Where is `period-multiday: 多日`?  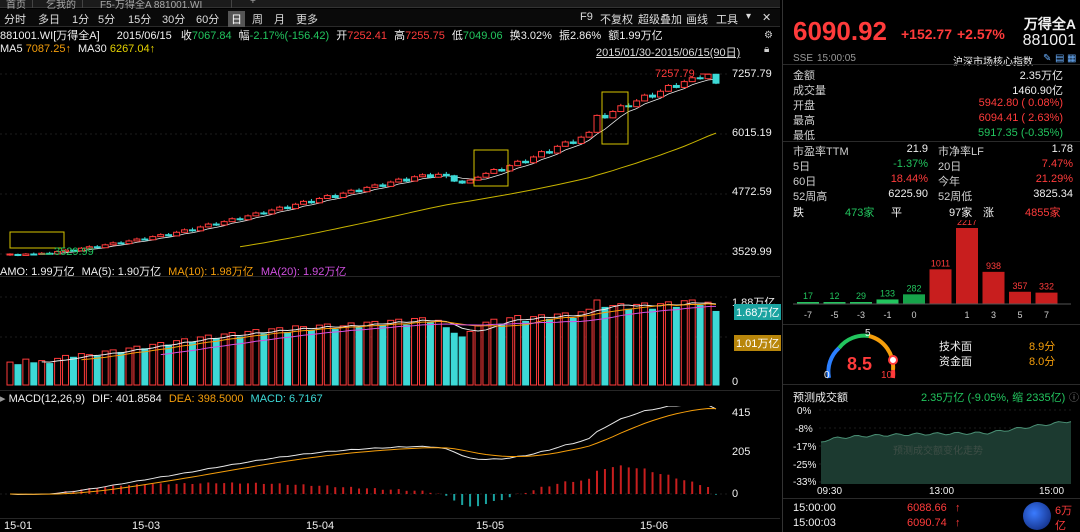 period-multiday: 多日 is located at coordinates (49, 20).